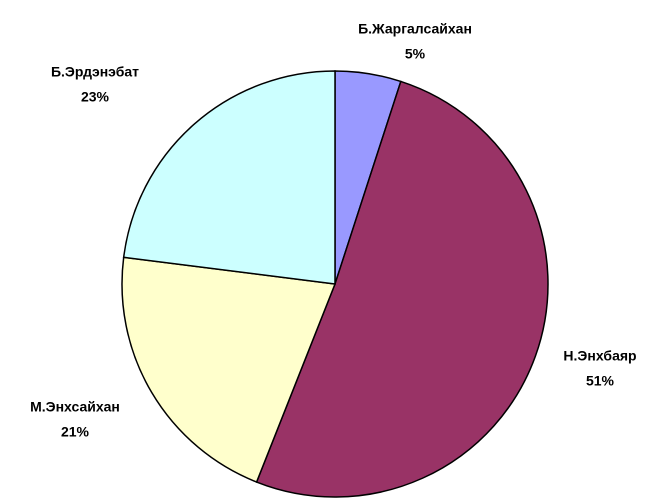 The image size is (666, 500). Describe the element at coordinates (415, 29) in the screenshot. I see `slice-name: Б.Жаргалсайхан` at that location.